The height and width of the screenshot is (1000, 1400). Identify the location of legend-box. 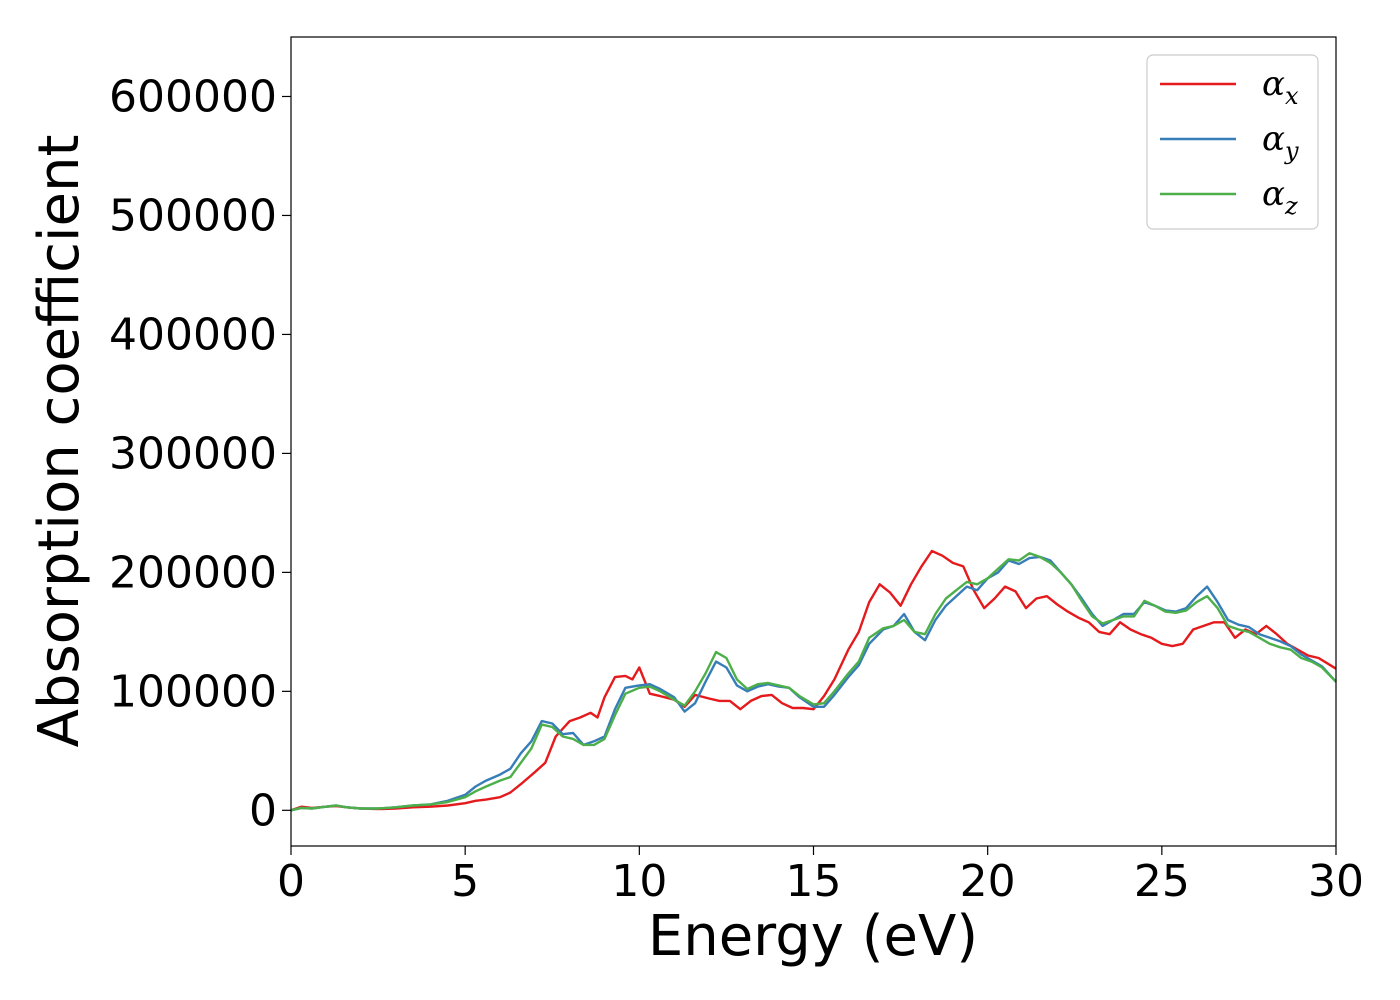
(1232, 142).